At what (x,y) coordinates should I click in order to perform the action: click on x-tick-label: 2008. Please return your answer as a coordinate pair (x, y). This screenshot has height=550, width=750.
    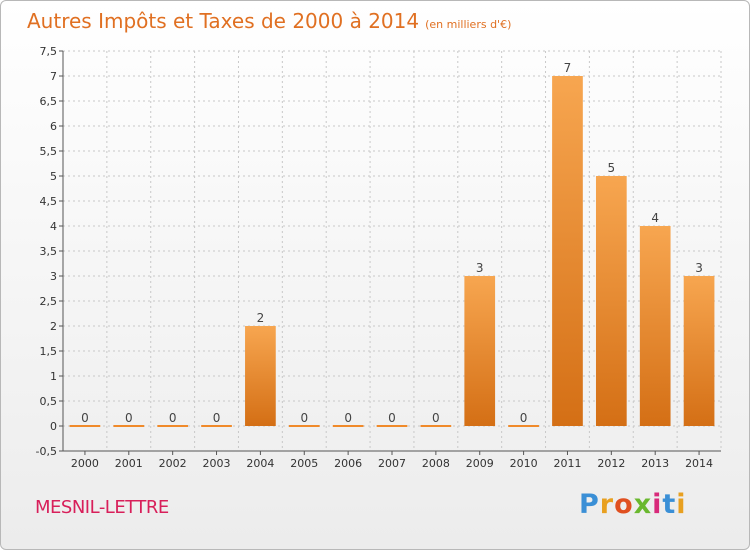
    Looking at the image, I should click on (436, 463).